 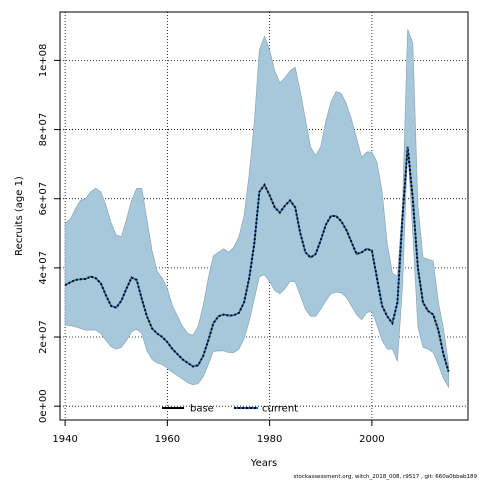 What do you see at coordinates (43, 130) in the screenshot?
I see `y-tick-label-8e+07: 8e+07` at bounding box center [43, 130].